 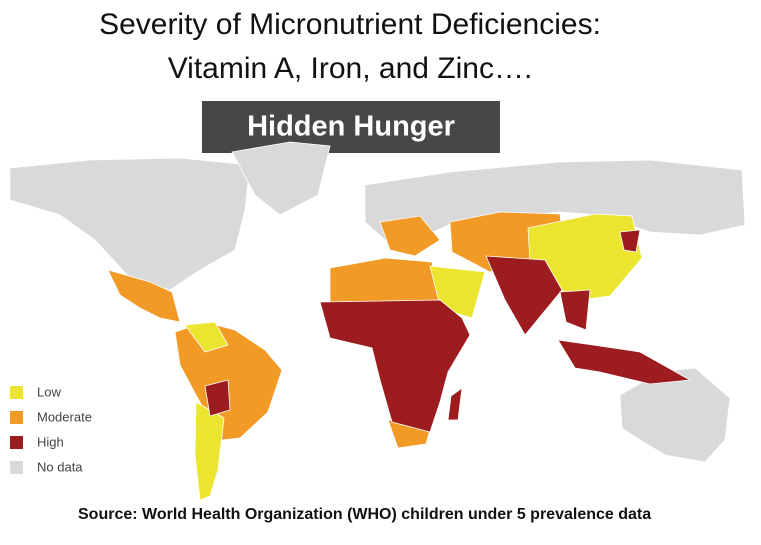 I want to click on banner-box, so click(x=351, y=127).